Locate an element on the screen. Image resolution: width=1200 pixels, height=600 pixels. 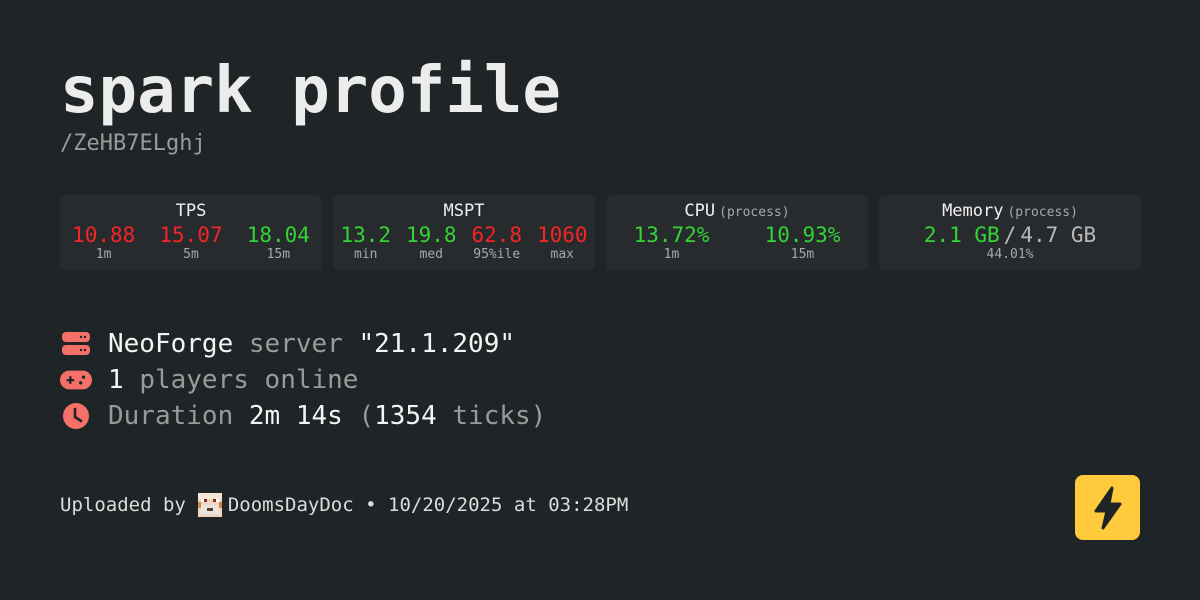
value: 1060 is located at coordinates (562, 235).